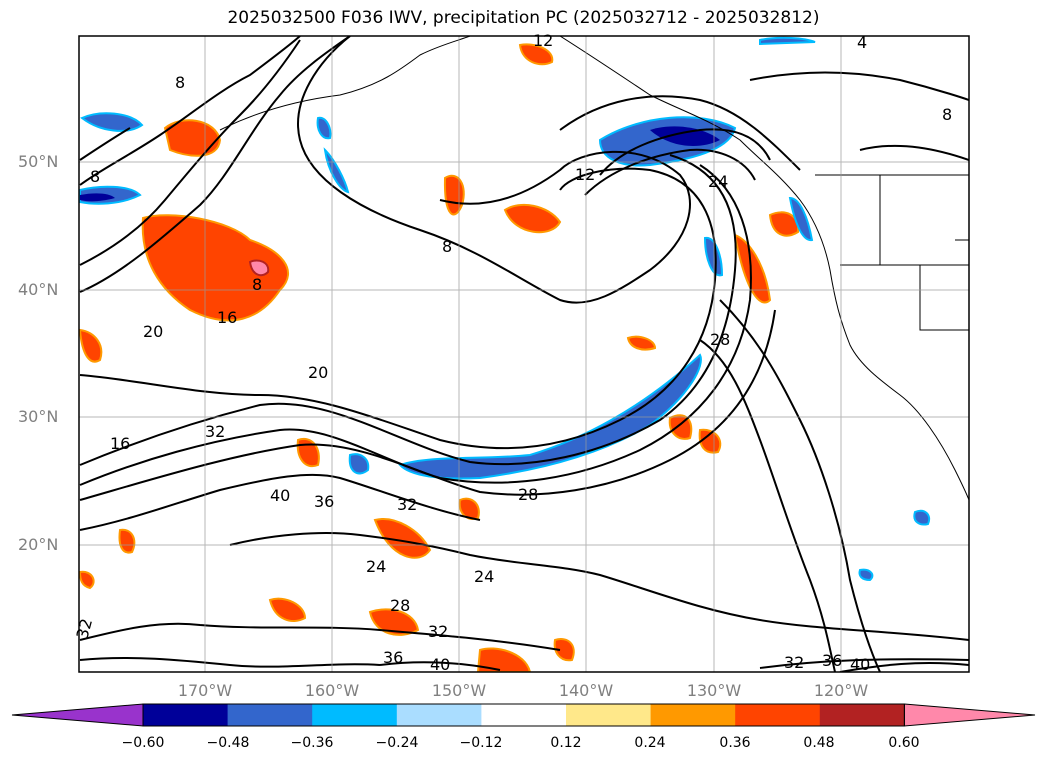 This screenshot has width=1047, height=765. What do you see at coordinates (205, 690) in the screenshot?
I see `lon-label: 170°W` at bounding box center [205, 690].